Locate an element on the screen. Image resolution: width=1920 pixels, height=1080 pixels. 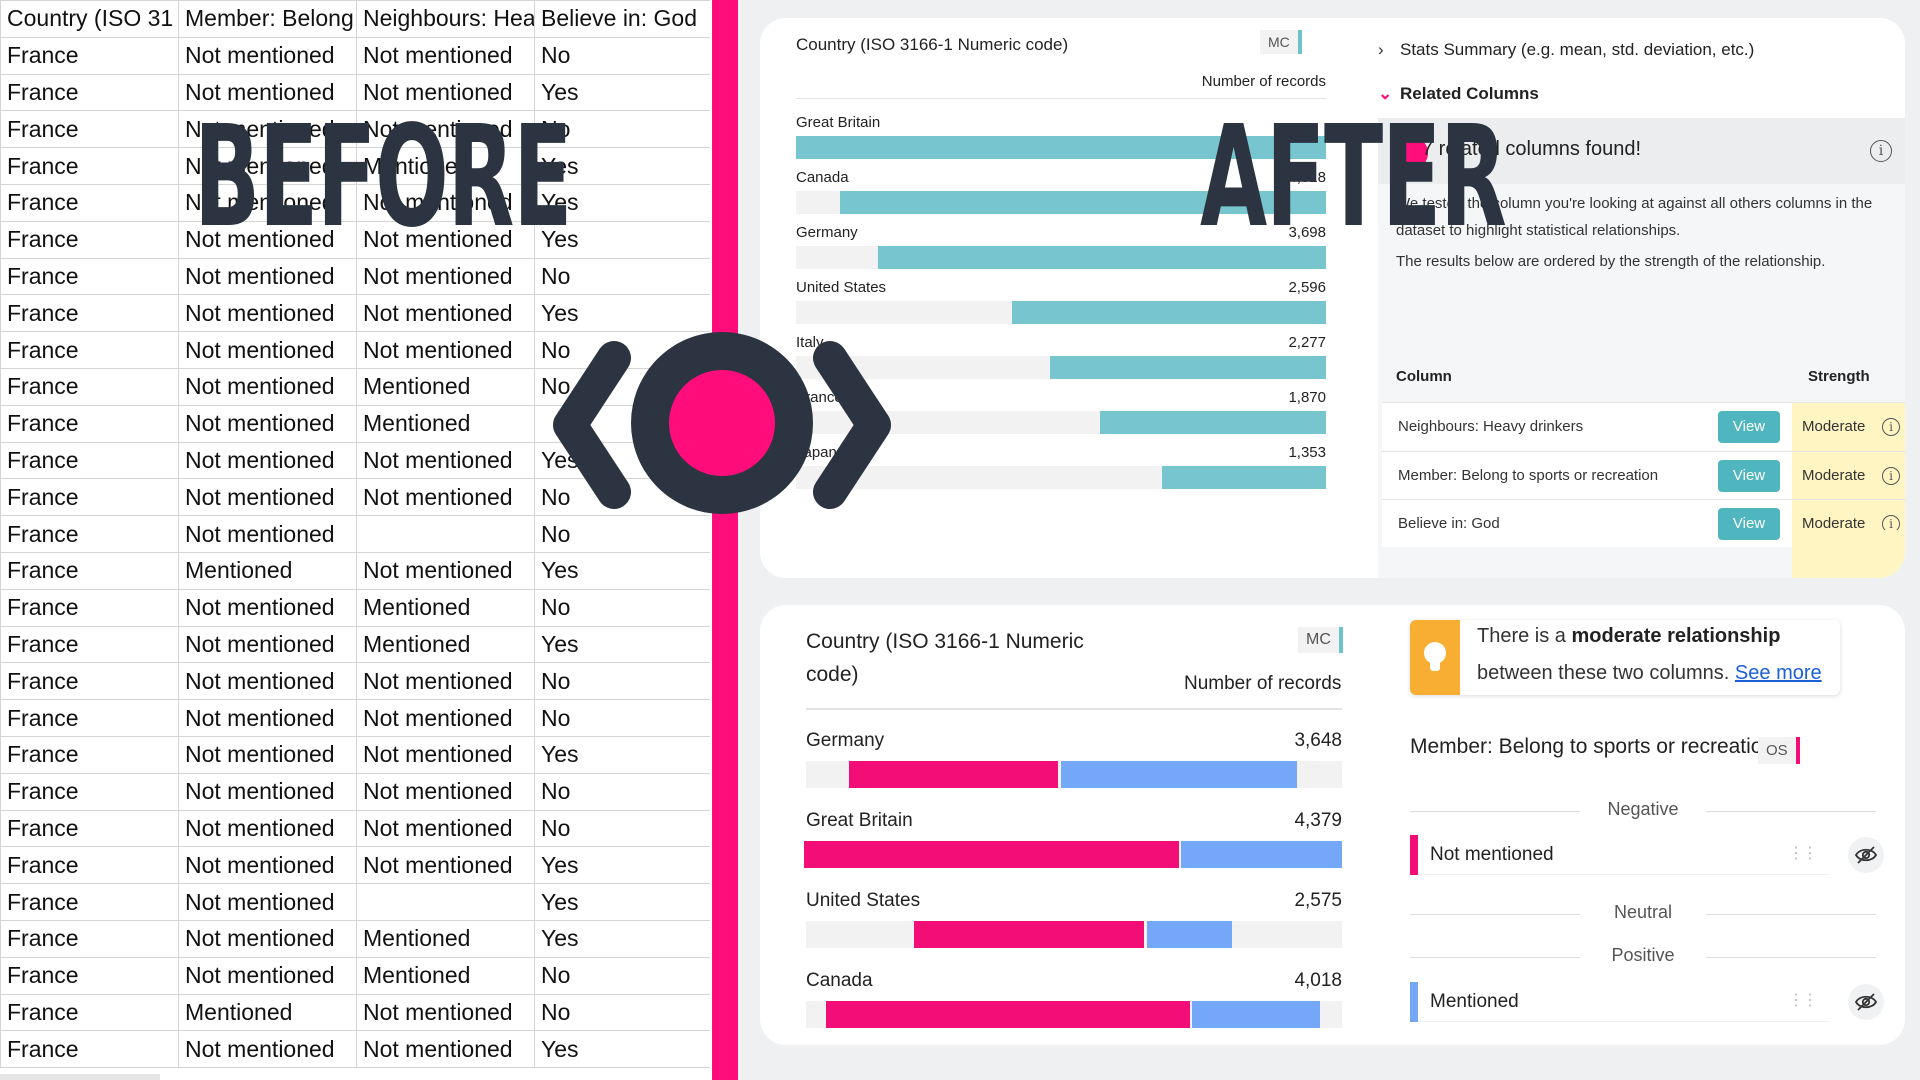
bar-row: France 1,870 is located at coordinates (1061, 412).